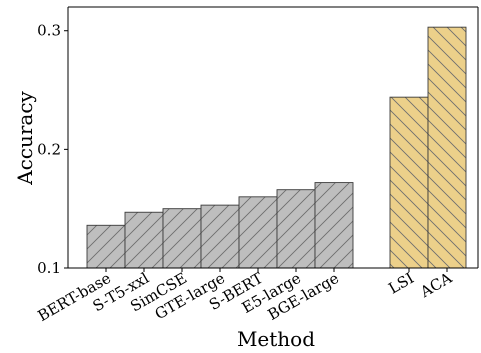 The height and width of the screenshot is (353, 481). I want to click on bar-e5-large, so click(296, 229).